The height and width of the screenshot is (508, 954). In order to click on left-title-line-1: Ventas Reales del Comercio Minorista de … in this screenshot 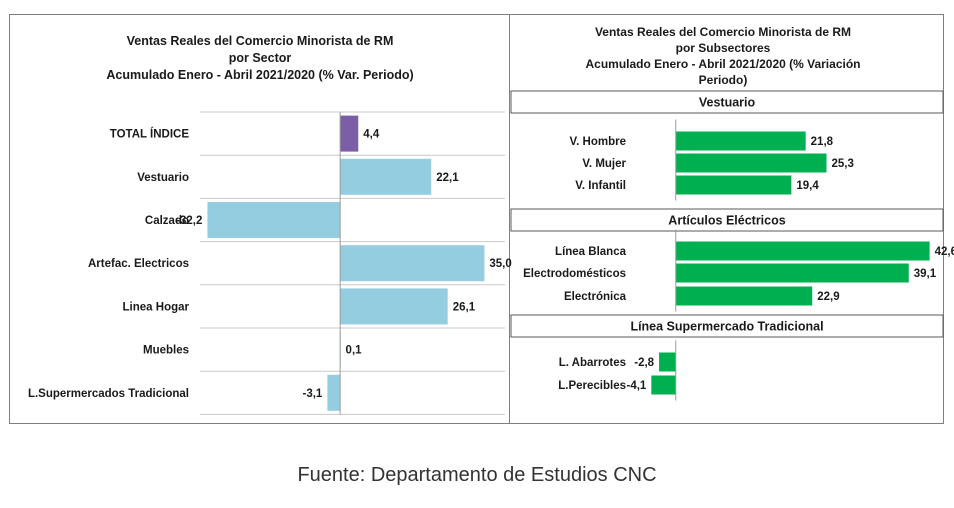, I will do `click(260, 41)`.